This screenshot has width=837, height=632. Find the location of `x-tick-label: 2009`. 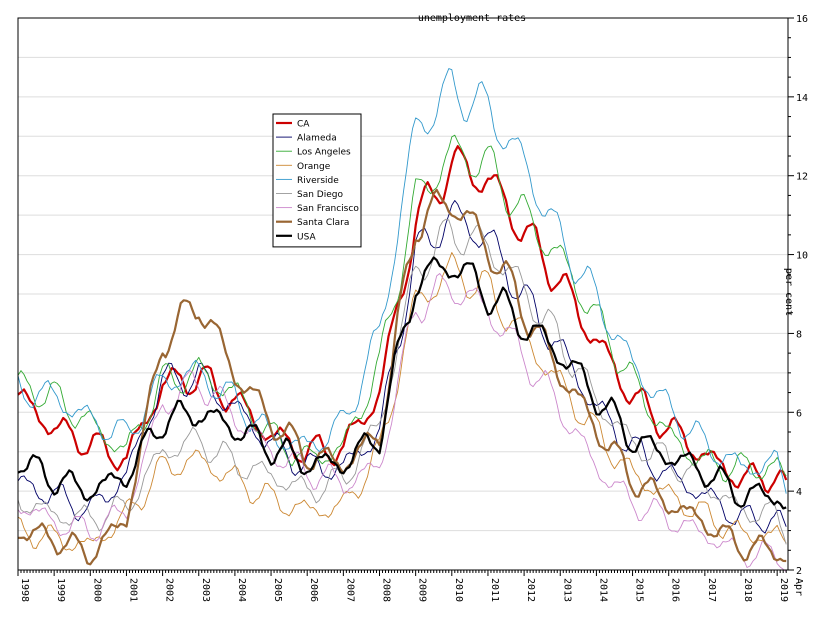

x-tick-label: 2009 is located at coordinates (422, 590).